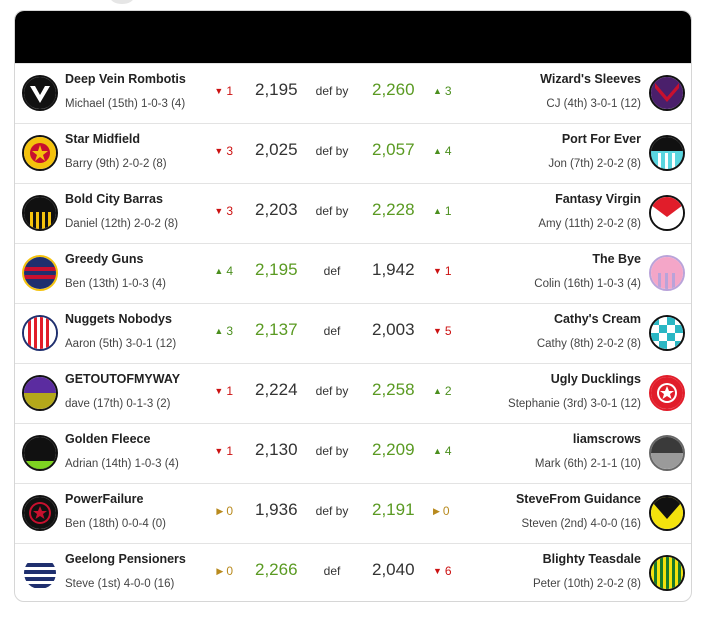 Image resolution: width=705 pixels, height=625 pixels. What do you see at coordinates (667, 213) in the screenshot?
I see `red-white-sash-guernsey-icon` at bounding box center [667, 213].